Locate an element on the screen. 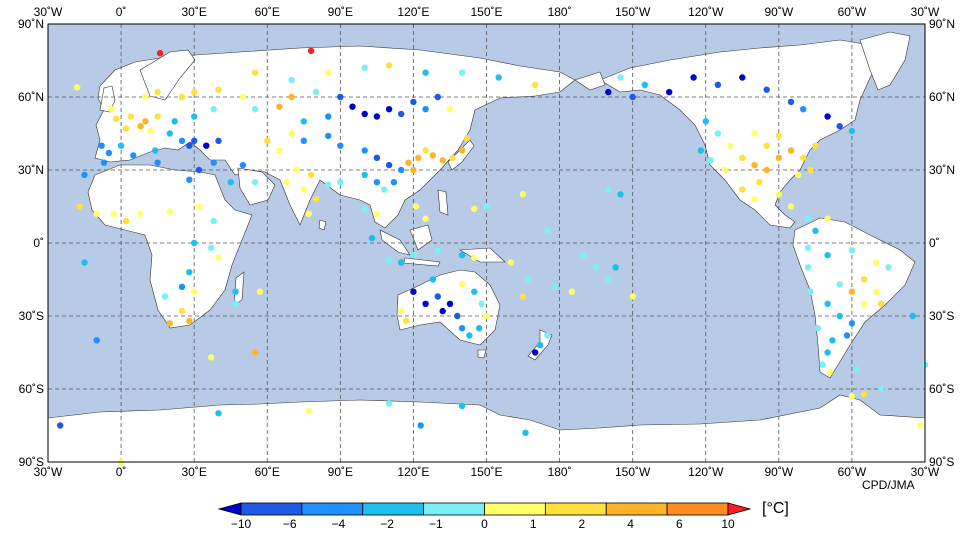 This screenshot has width=976, height=536. lon-tick-bottom: 150˚W is located at coordinates (633, 472).